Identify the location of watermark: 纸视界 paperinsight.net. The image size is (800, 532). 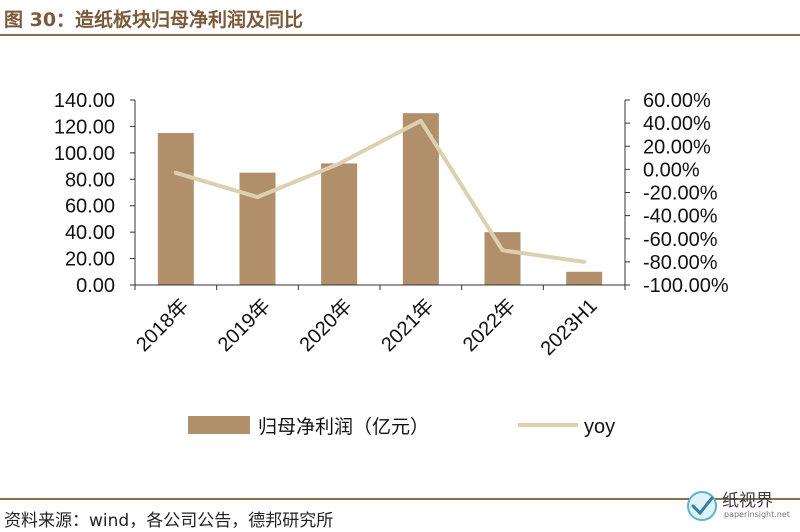
(737, 506).